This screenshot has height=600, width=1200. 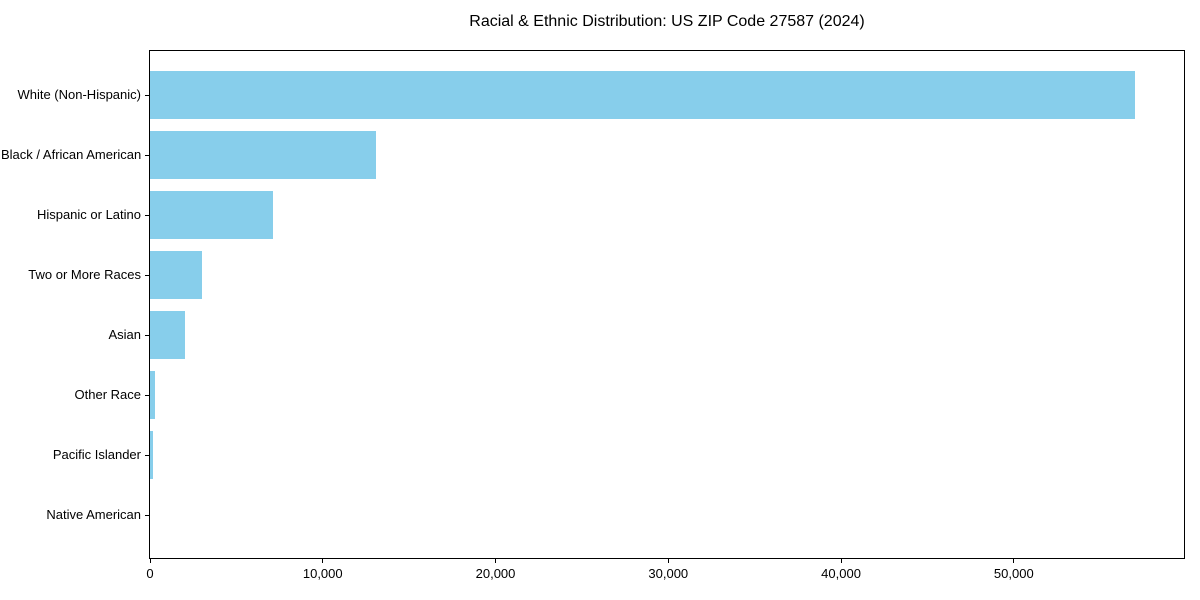 What do you see at coordinates (668, 573) in the screenshot?
I see `x-tick-label: 30,000` at bounding box center [668, 573].